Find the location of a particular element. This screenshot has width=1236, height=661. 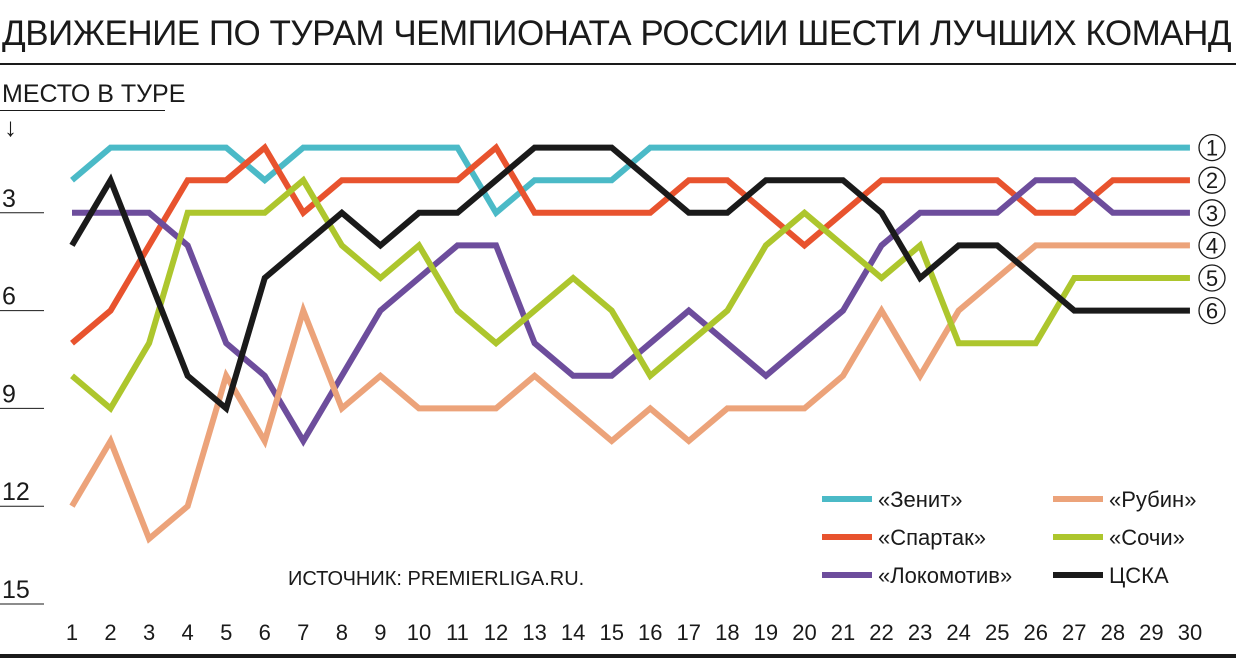

x-tick-label: 22 is located at coordinates (881, 632).